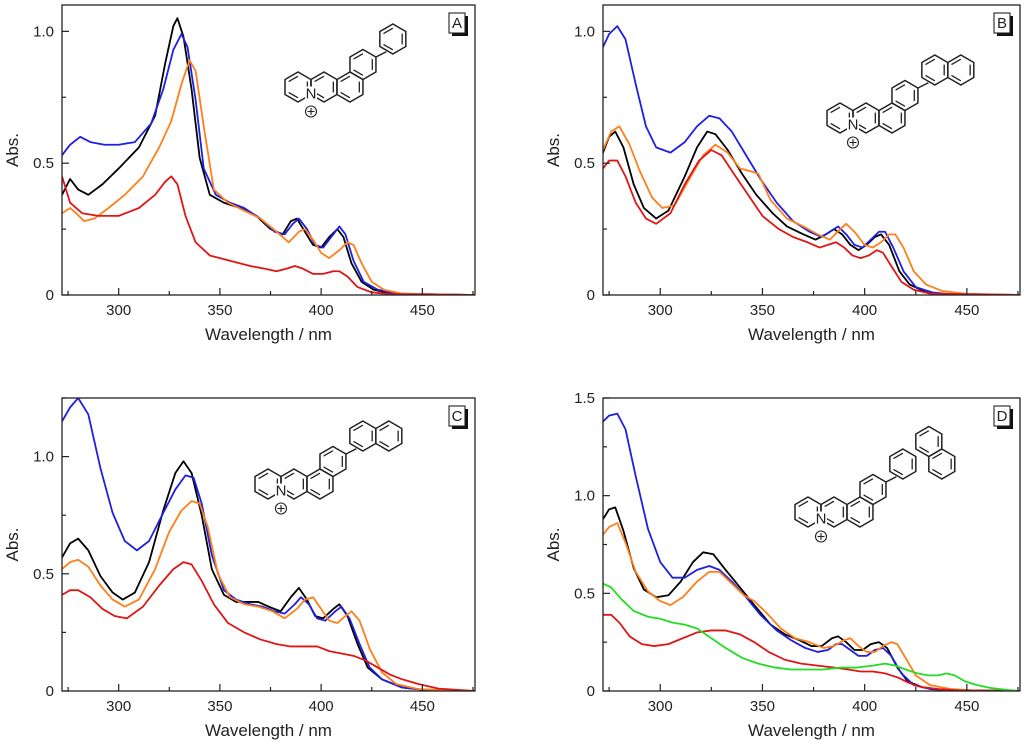 This screenshot has width=1024, height=747. I want to click on panel-label-text: B, so click(1002, 23).